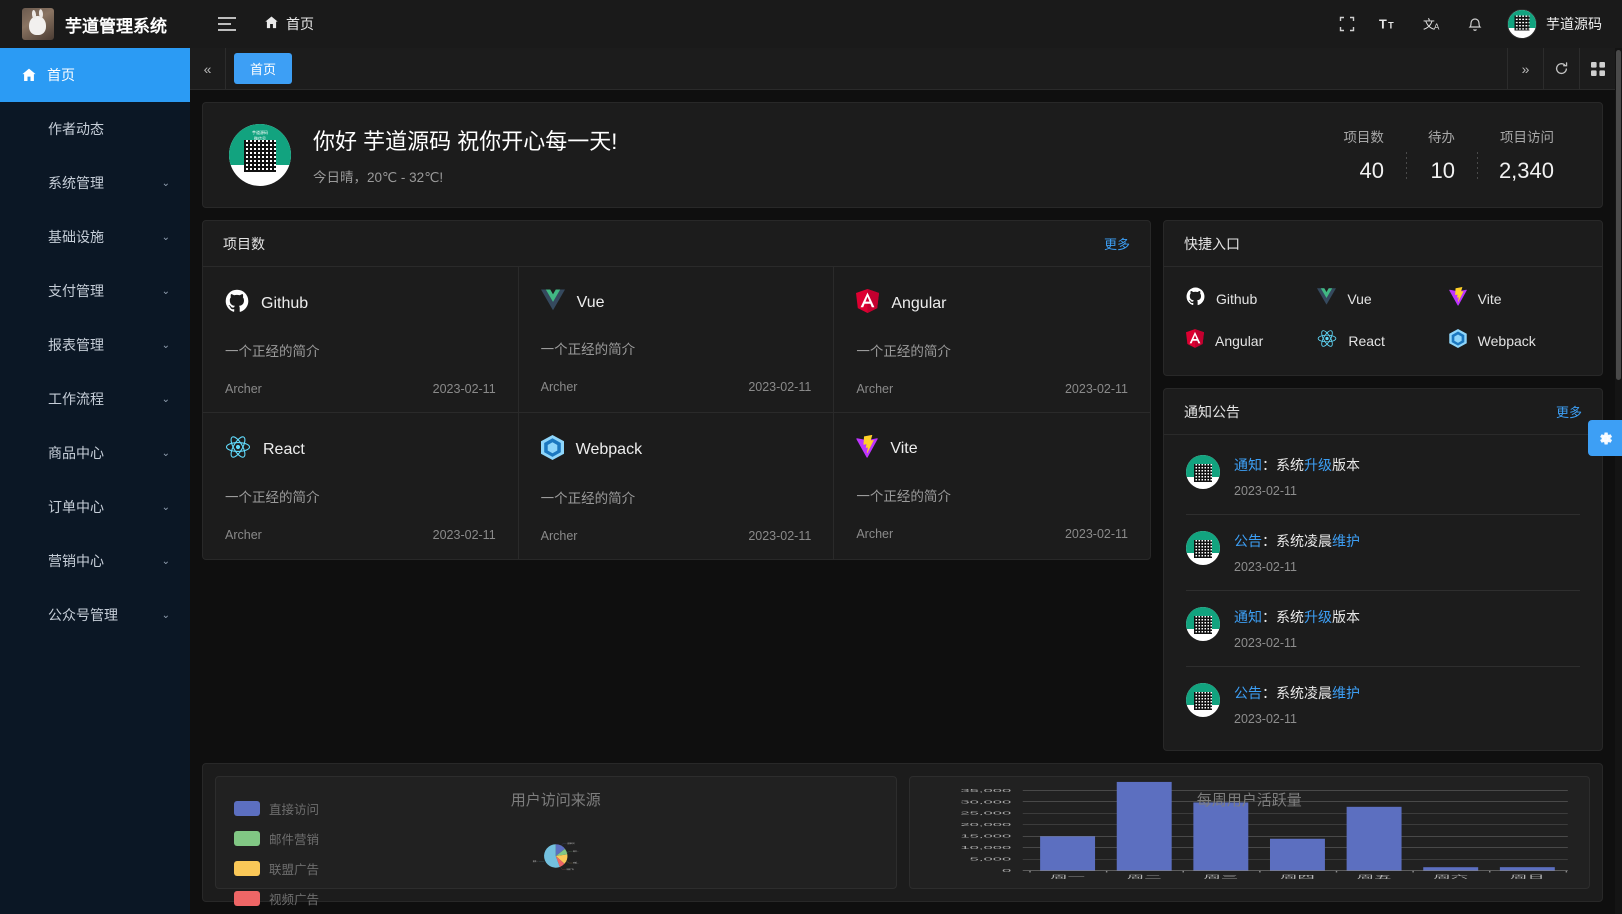 This screenshot has height=914, width=1622. What do you see at coordinates (276, 838) in the screenshot?
I see `legend-item: 邮件营销` at bounding box center [276, 838].